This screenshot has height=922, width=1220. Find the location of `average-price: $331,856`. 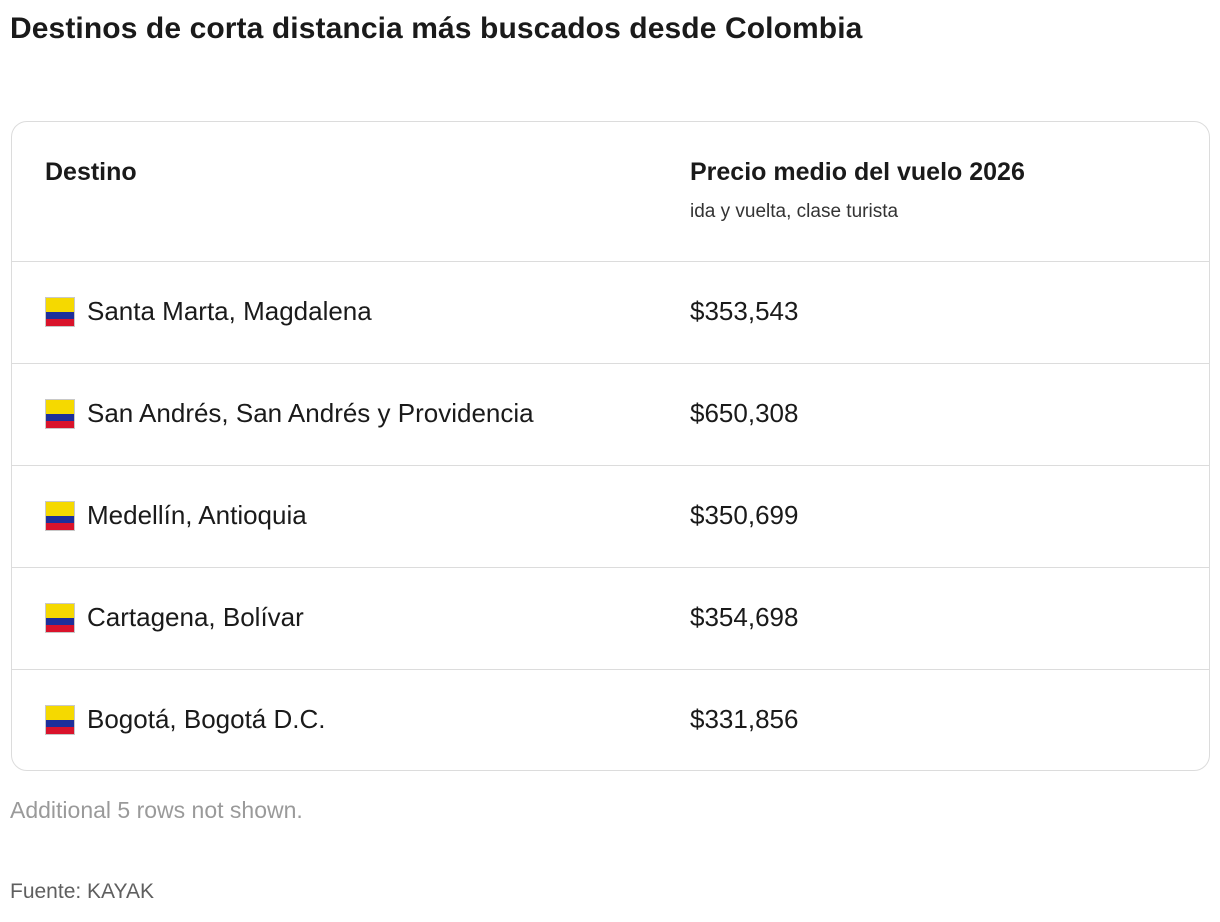

average-price: $331,856 is located at coordinates (744, 719).